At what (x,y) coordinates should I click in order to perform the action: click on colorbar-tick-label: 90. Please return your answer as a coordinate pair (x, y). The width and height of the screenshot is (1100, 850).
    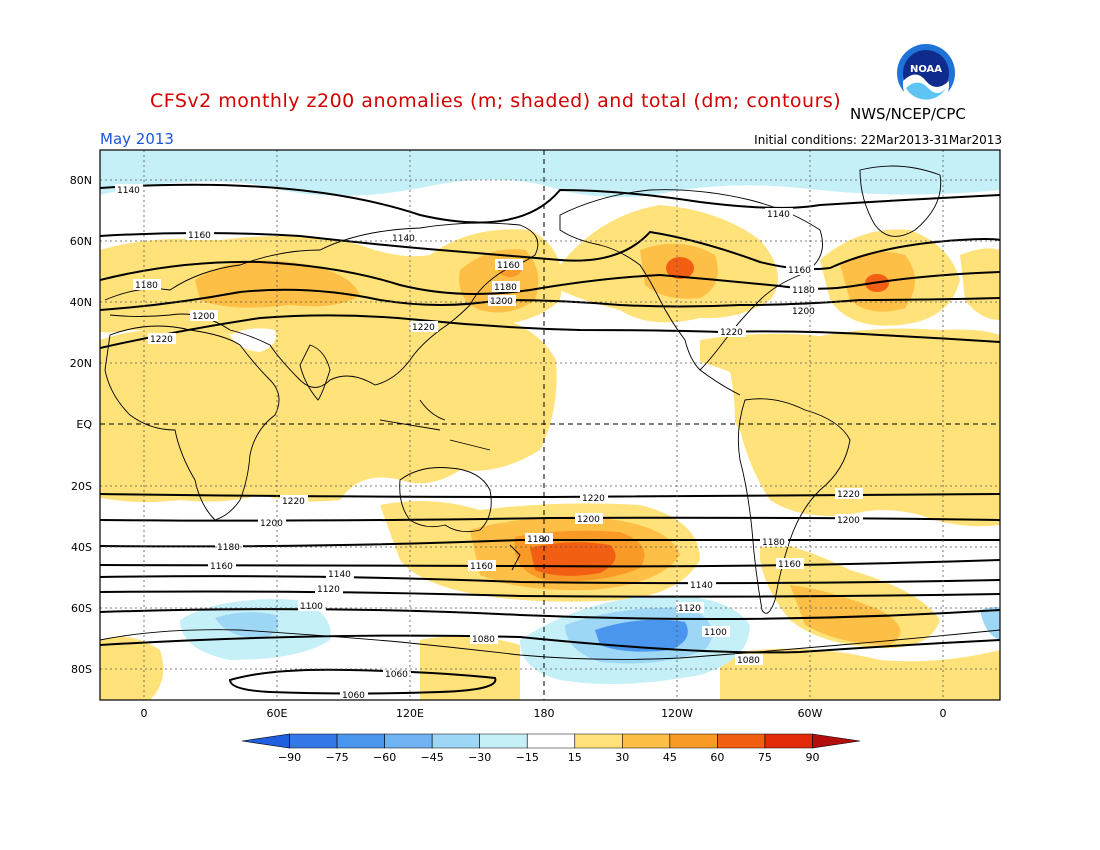
    Looking at the image, I should click on (812, 757).